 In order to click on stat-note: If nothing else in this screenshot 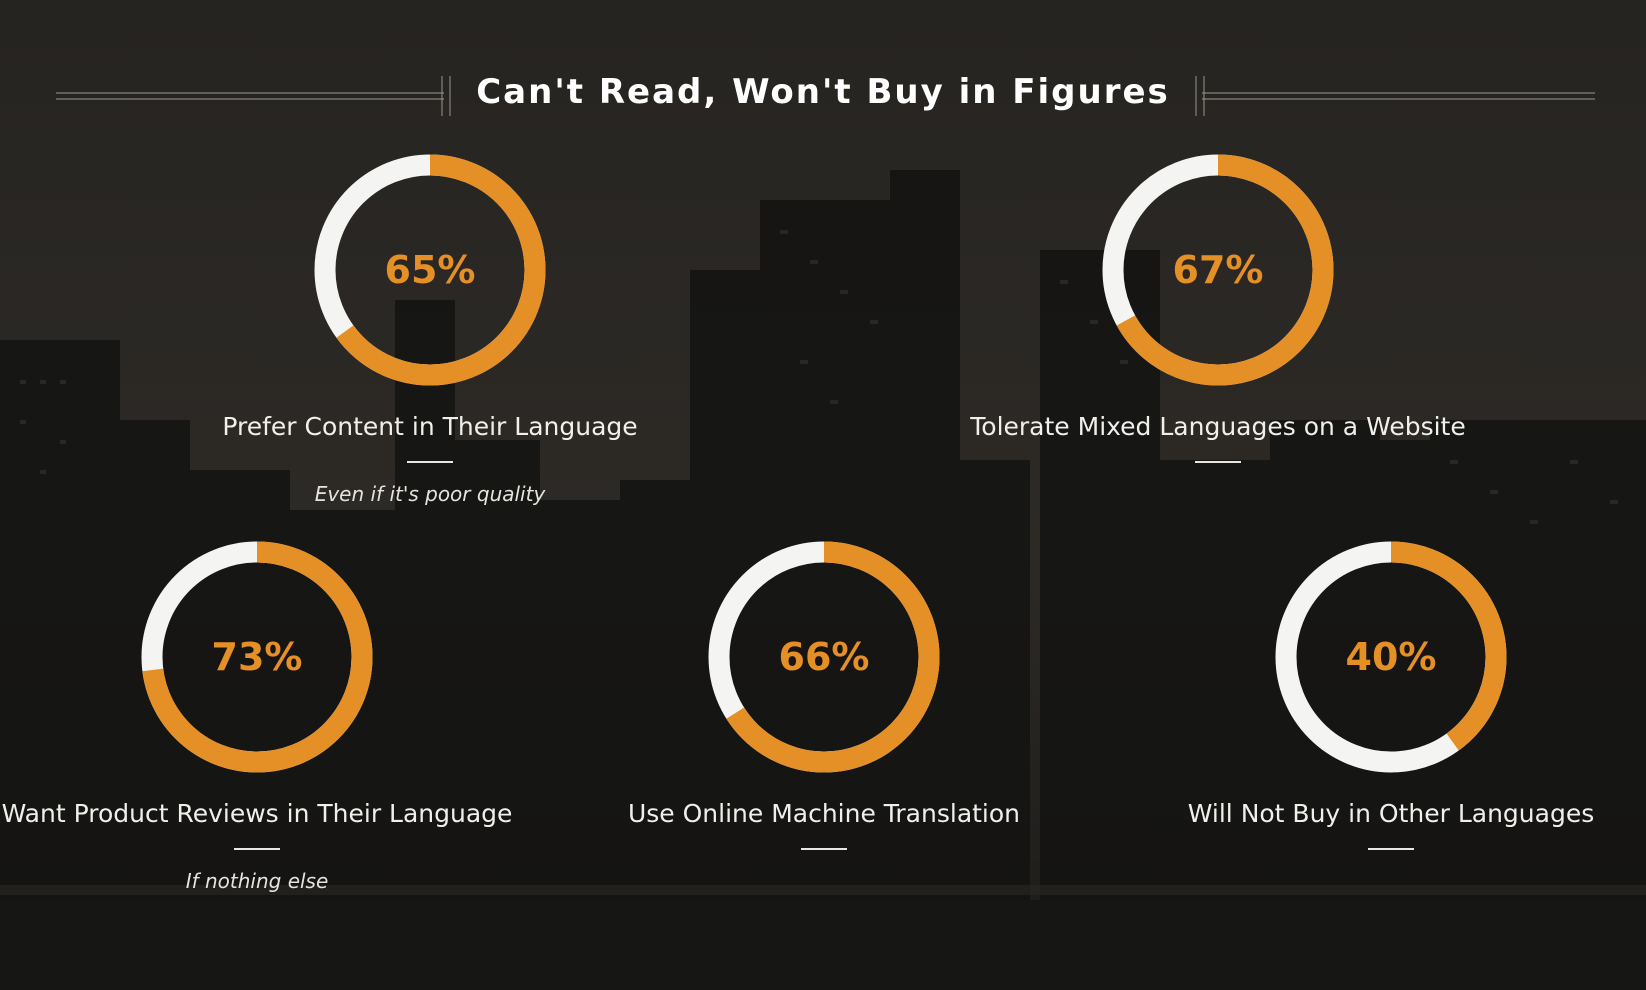, I will do `click(257, 881)`.